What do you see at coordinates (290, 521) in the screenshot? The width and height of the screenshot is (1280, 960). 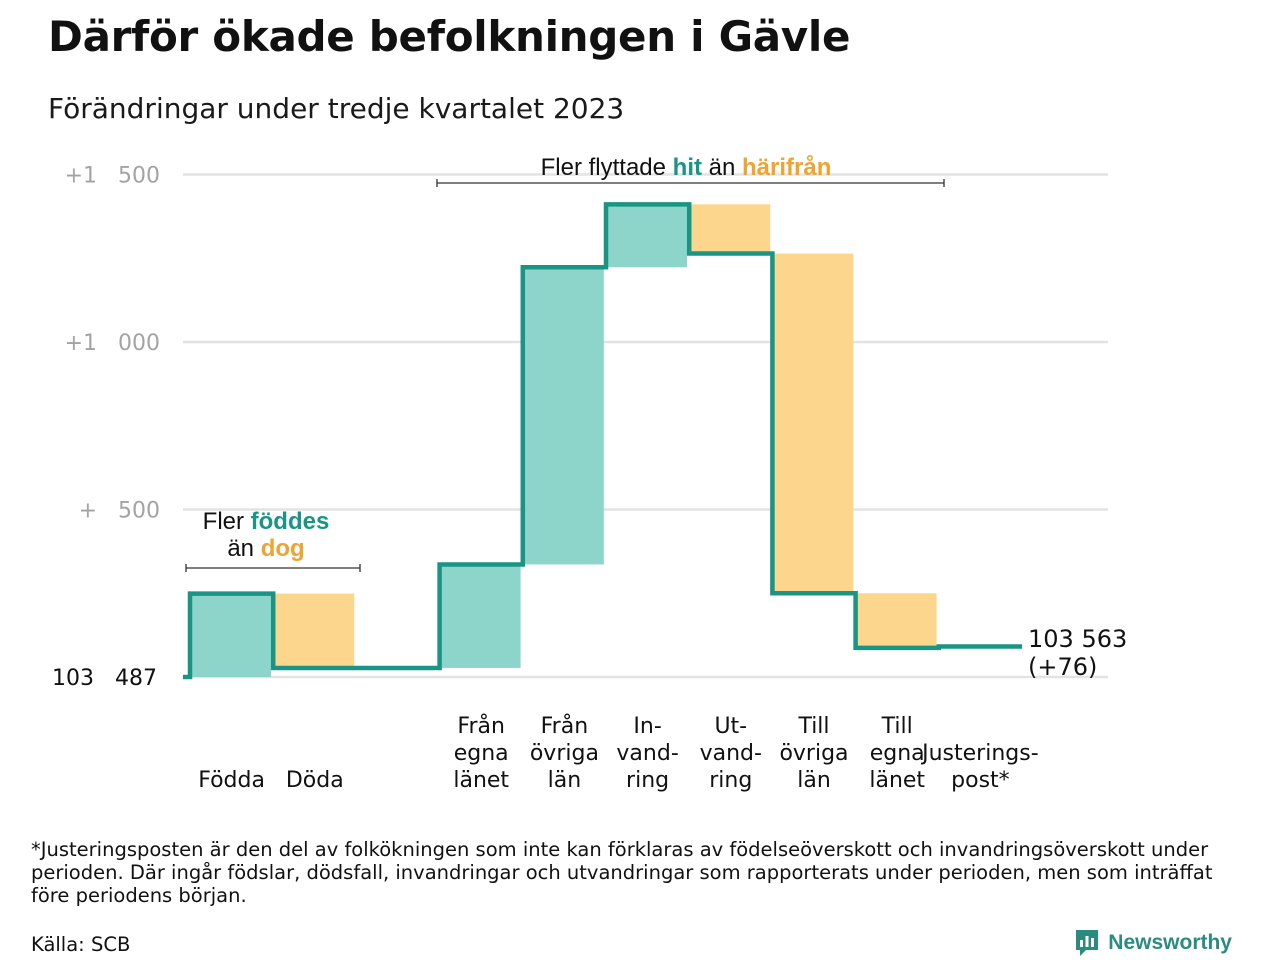 I see `annotation-births-hit: föddes` at bounding box center [290, 521].